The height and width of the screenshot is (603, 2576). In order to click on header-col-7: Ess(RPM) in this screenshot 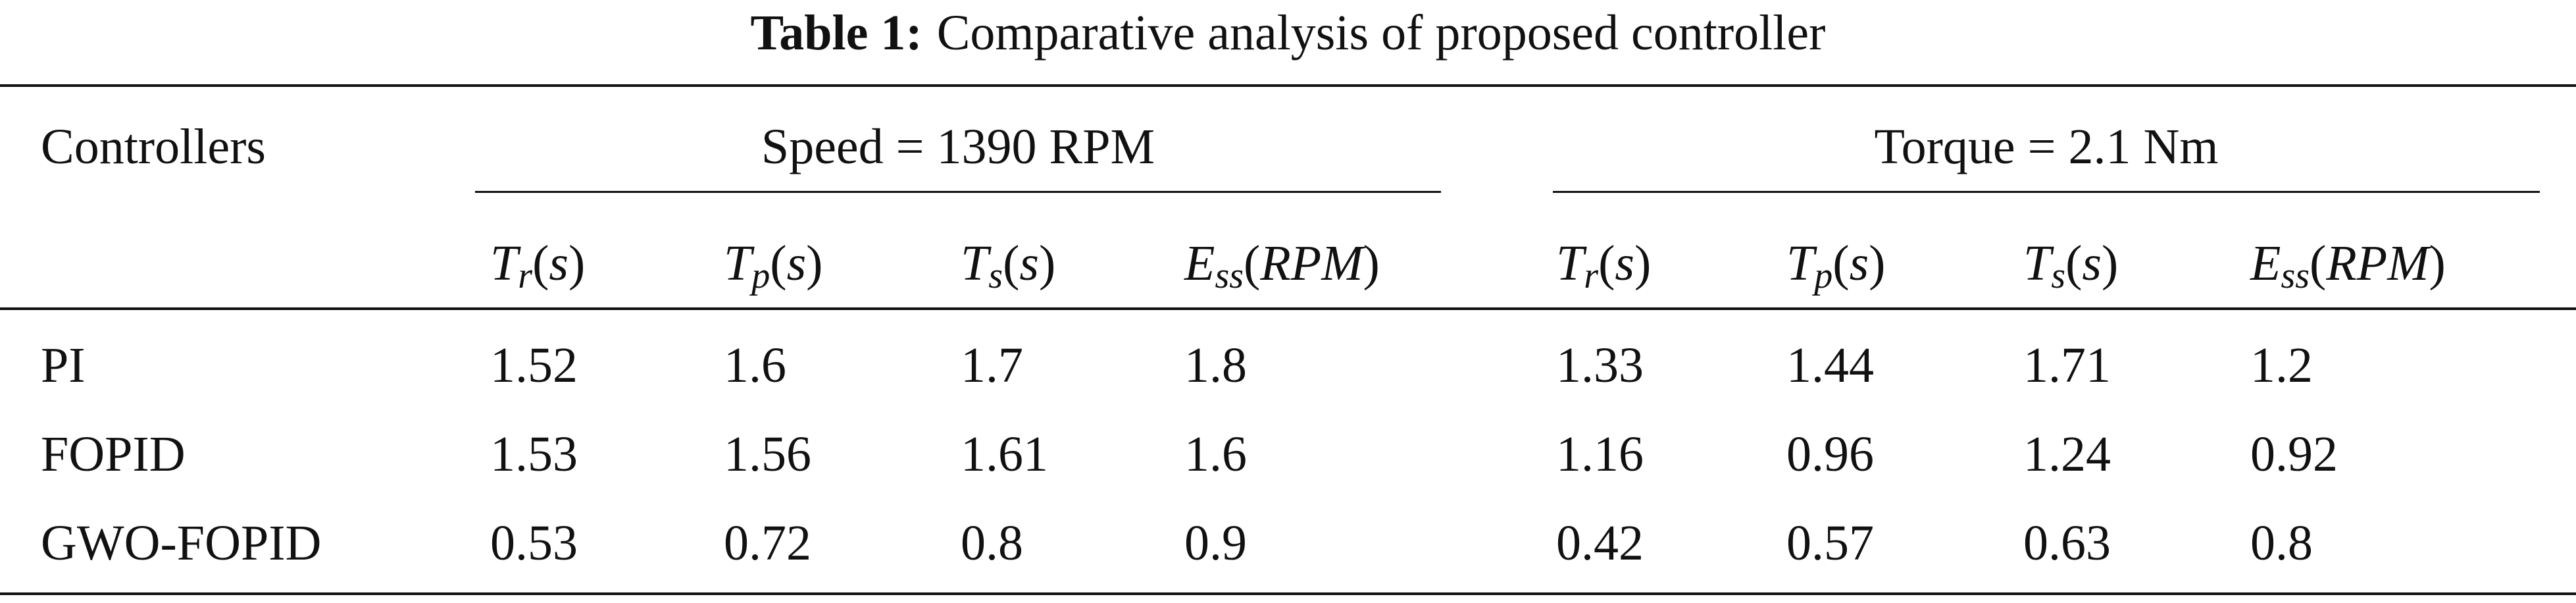, I will do `click(2348, 265)`.